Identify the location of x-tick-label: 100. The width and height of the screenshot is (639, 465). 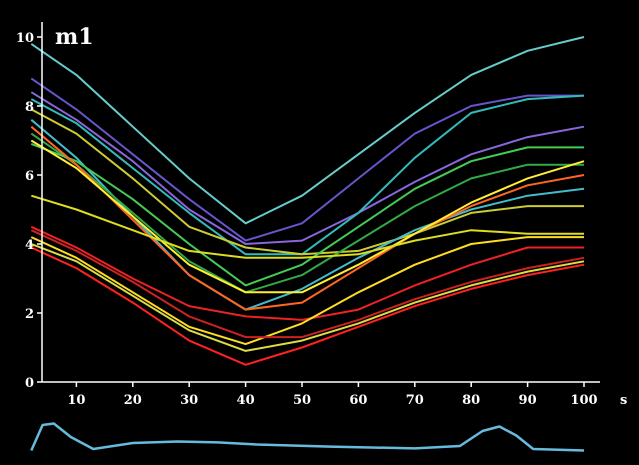
(583, 400).